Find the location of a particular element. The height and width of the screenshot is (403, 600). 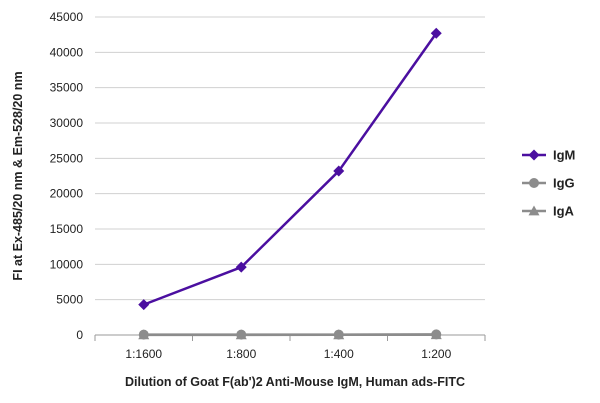

y-tick-label: 25000 is located at coordinates (67, 158).